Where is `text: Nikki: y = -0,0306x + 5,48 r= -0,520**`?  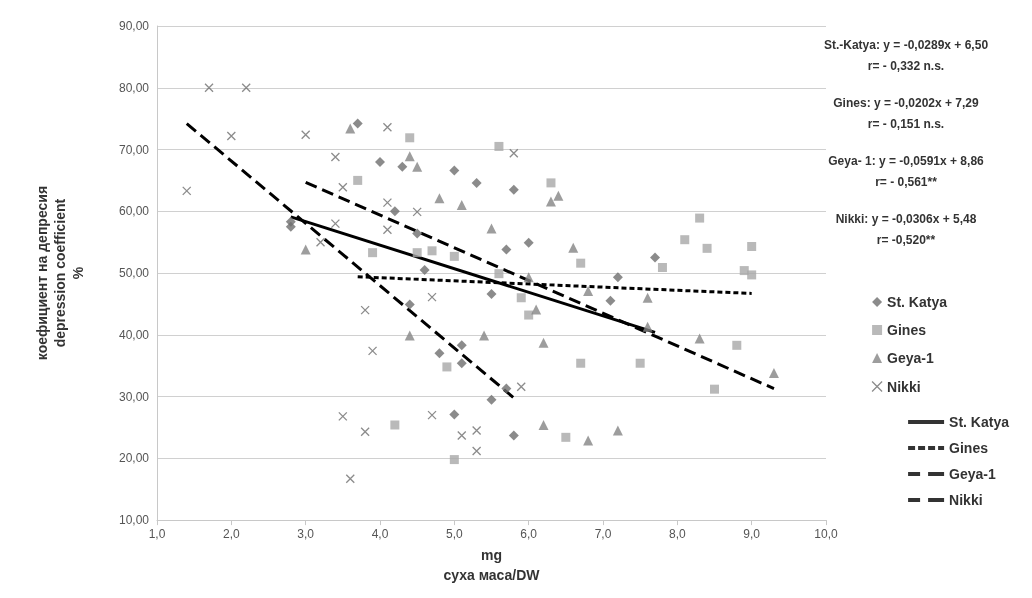
text: Nikki: y = -0,0306x + 5,48 r= -0,520** is located at coordinates (906, 229).